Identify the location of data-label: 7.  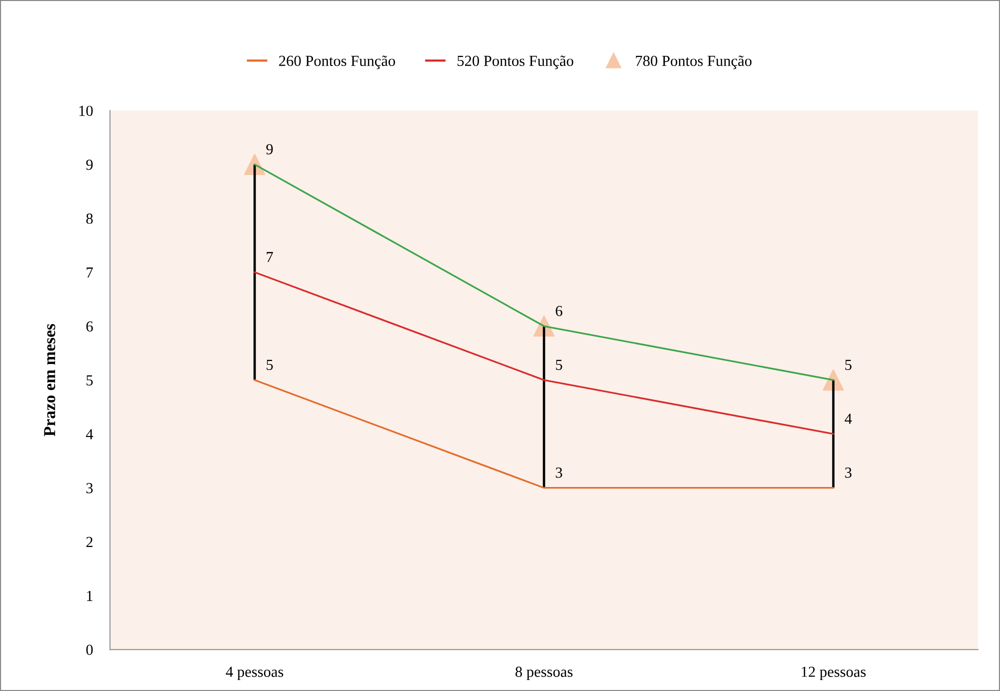
(269, 257).